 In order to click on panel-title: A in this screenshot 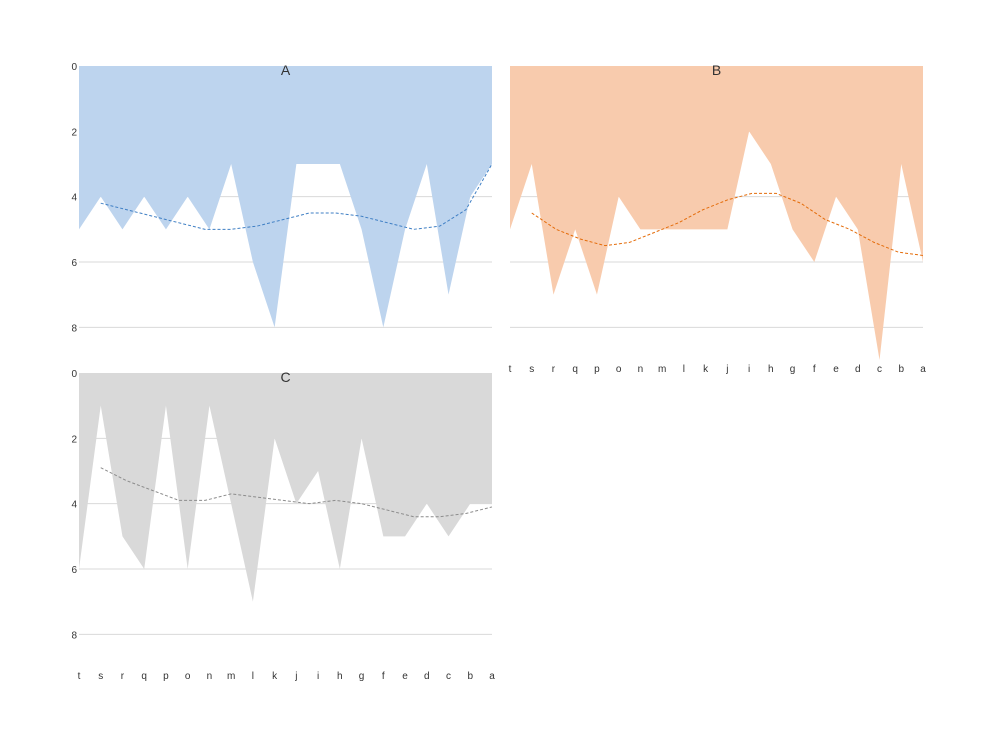, I will do `click(286, 70)`.